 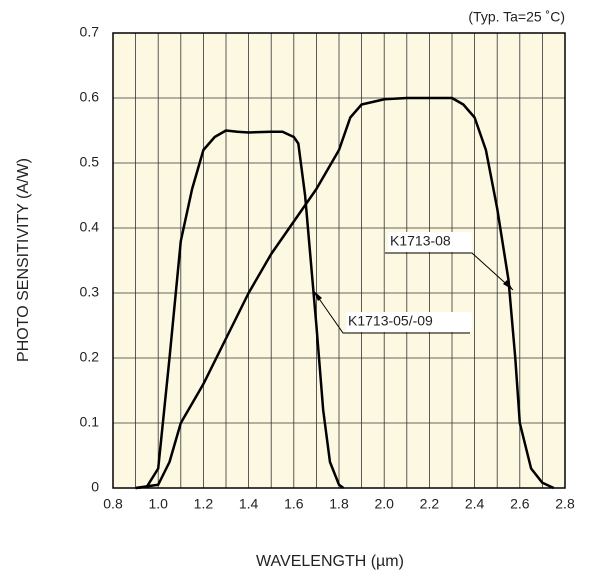 What do you see at coordinates (204, 504) in the screenshot?
I see `x-tick-label: 1.2` at bounding box center [204, 504].